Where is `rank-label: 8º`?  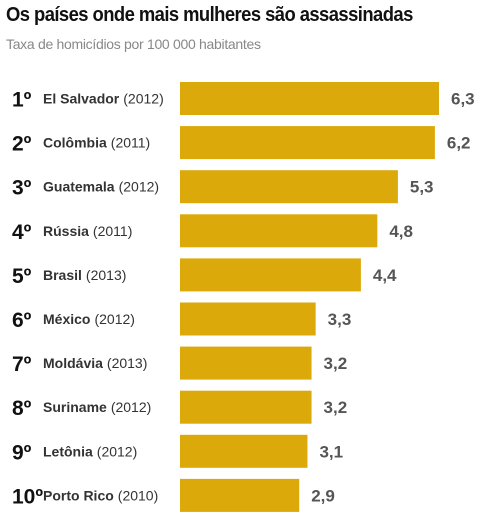
rank-label: 8º is located at coordinates (22, 408).